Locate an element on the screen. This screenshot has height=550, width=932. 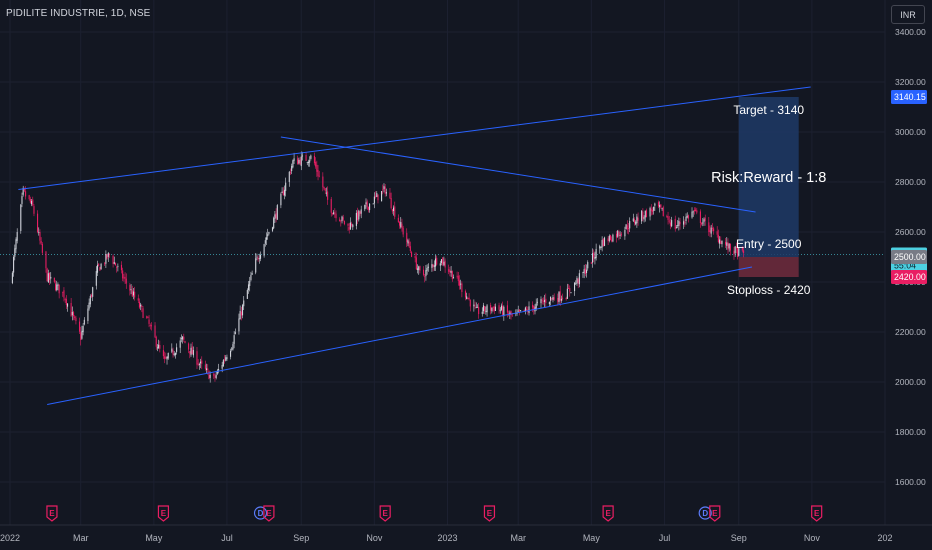
time-tick-label: Mar is located at coordinates (81, 538).